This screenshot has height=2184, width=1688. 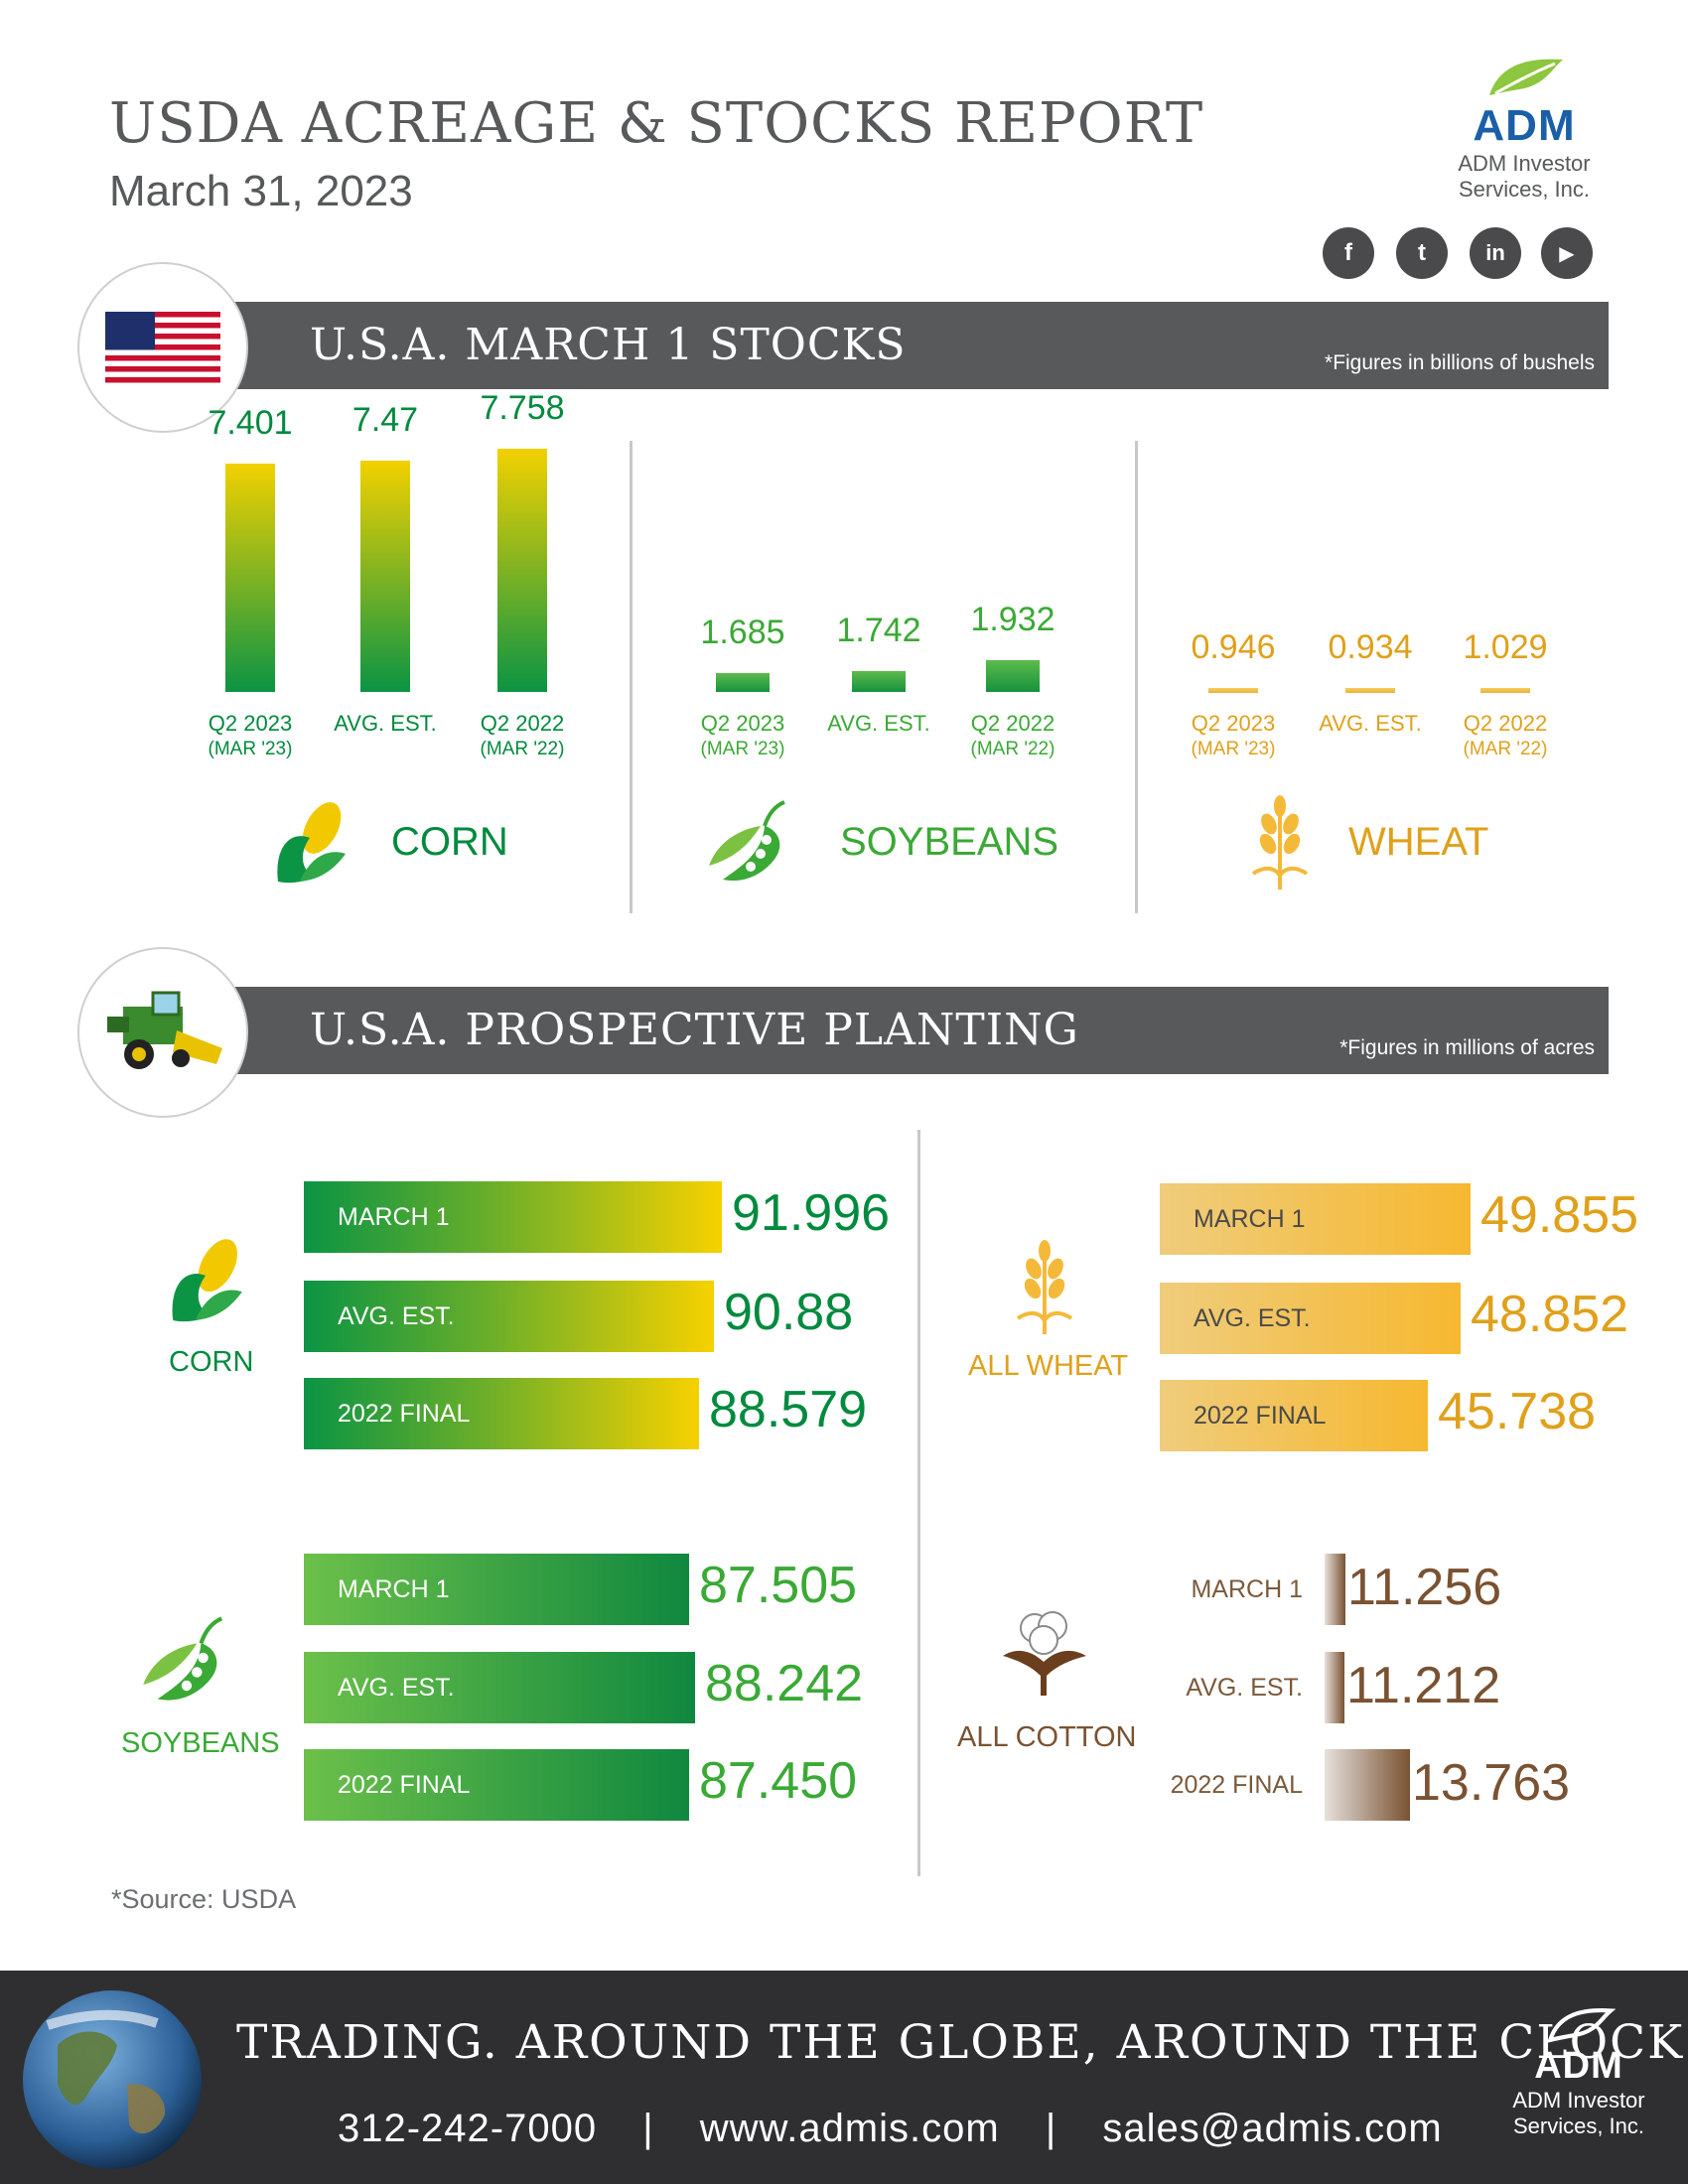 I want to click on stocks-chart, so click(x=877, y=571).